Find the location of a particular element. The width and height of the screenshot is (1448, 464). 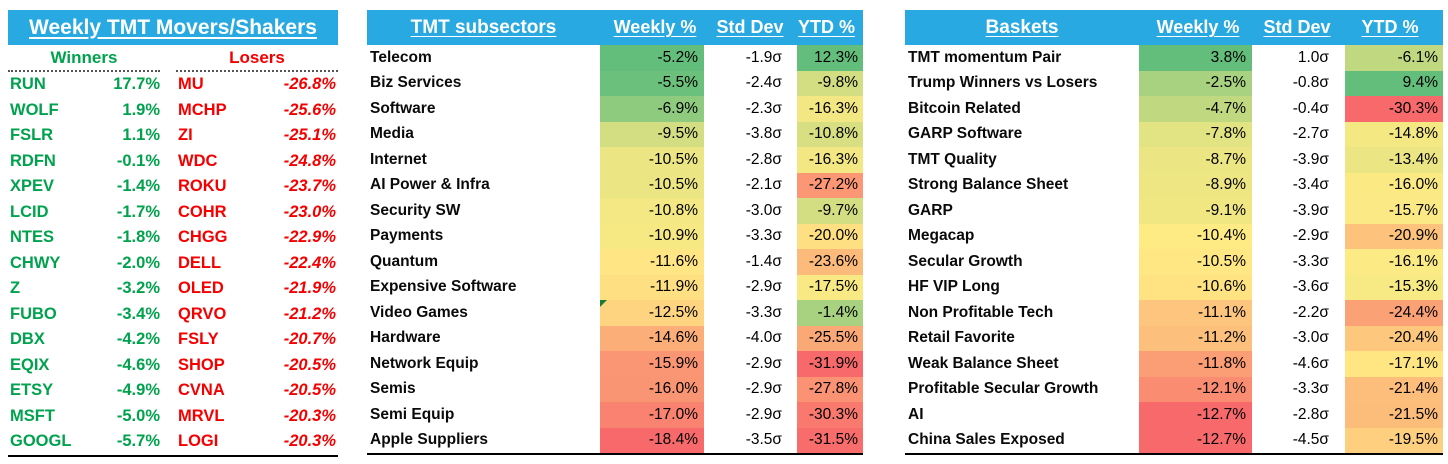

row-label: Megacap is located at coordinates (941, 236).